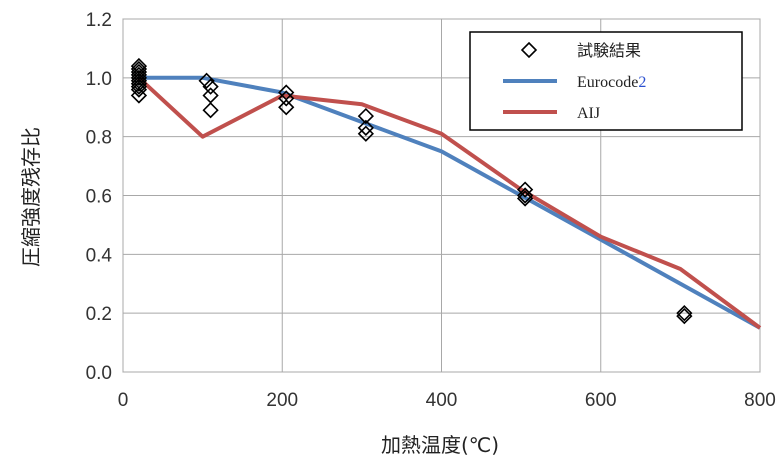 This screenshot has width=782, height=465. Describe the element at coordinates (31, 197) in the screenshot. I see `y-axis-title: 圧縮強度残存比` at that location.